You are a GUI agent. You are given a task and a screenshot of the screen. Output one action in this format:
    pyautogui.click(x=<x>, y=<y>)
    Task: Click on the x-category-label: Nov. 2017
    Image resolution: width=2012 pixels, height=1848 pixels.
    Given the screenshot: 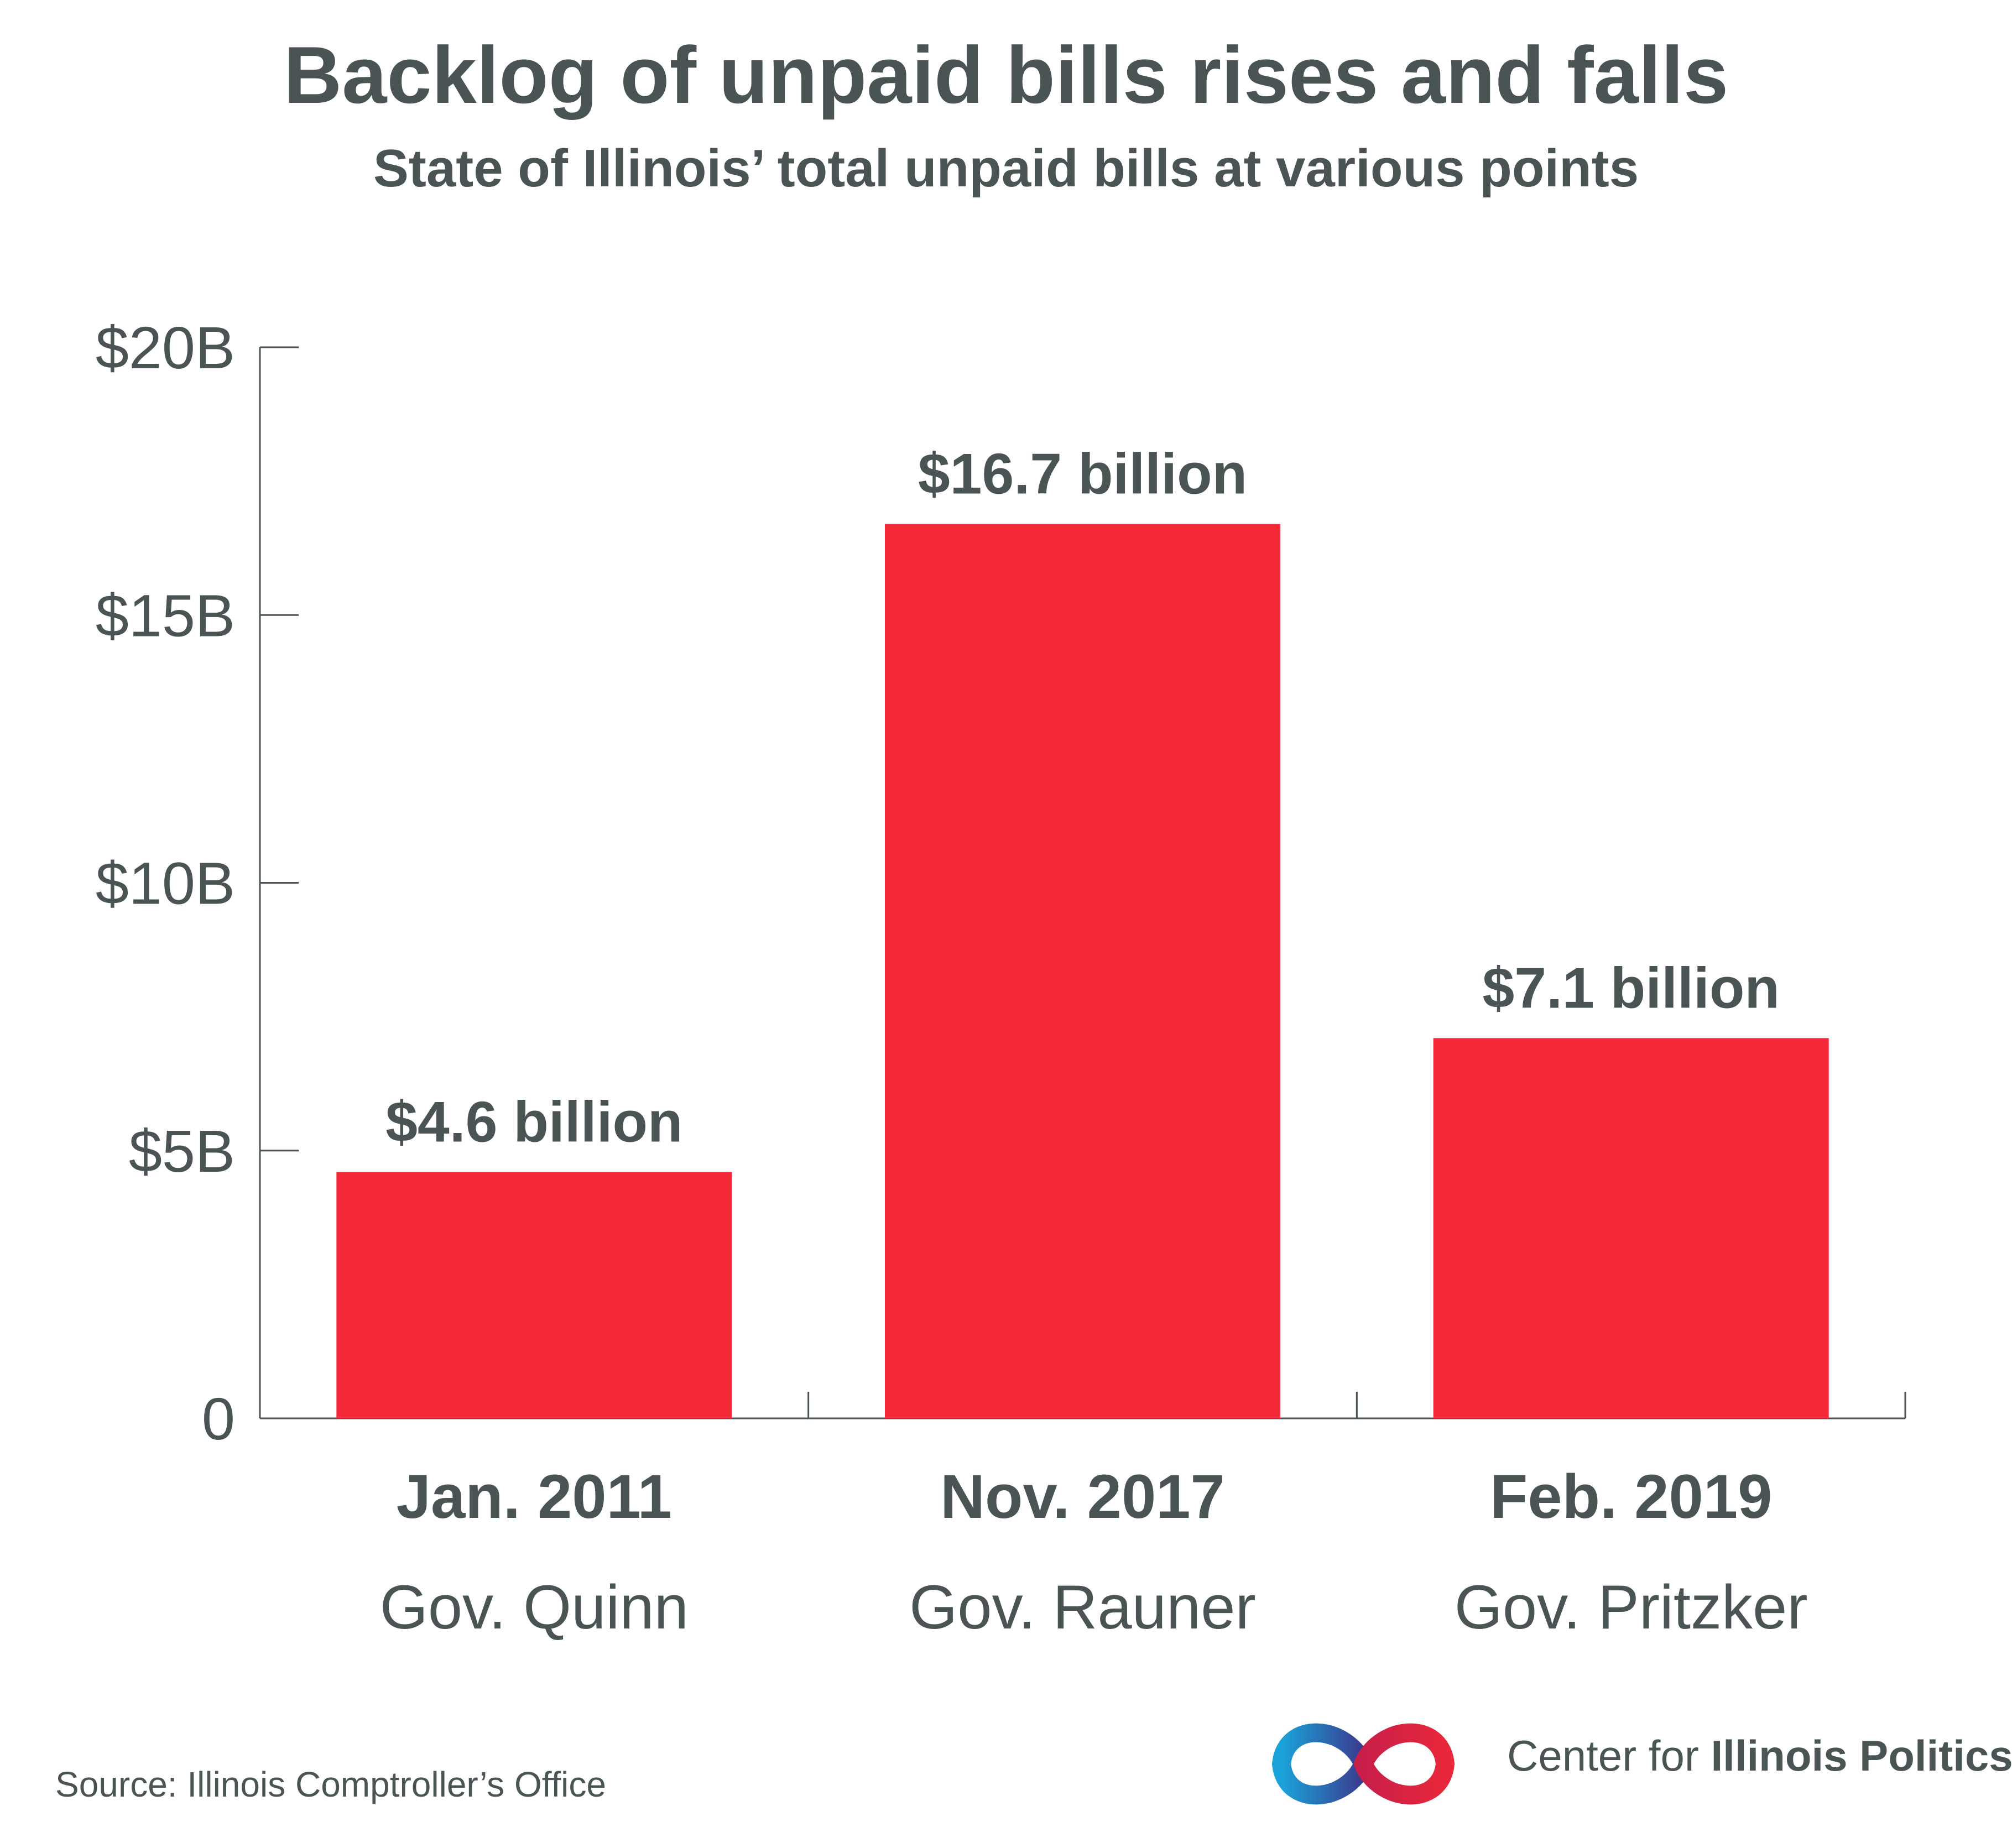 What is the action you would take?
    pyautogui.click(x=1082, y=1496)
    